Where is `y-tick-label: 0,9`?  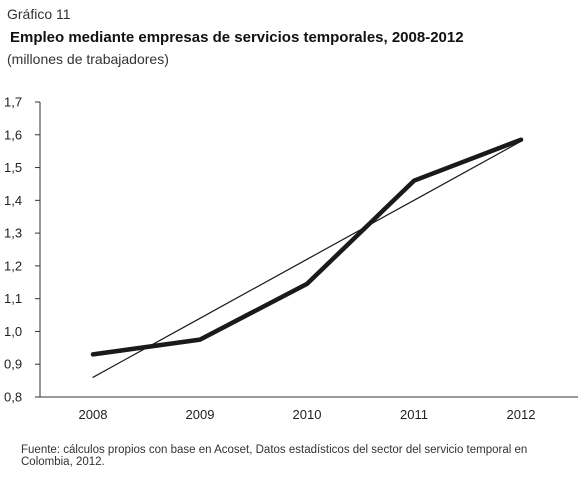 y-tick-label: 0,9 is located at coordinates (13, 364).